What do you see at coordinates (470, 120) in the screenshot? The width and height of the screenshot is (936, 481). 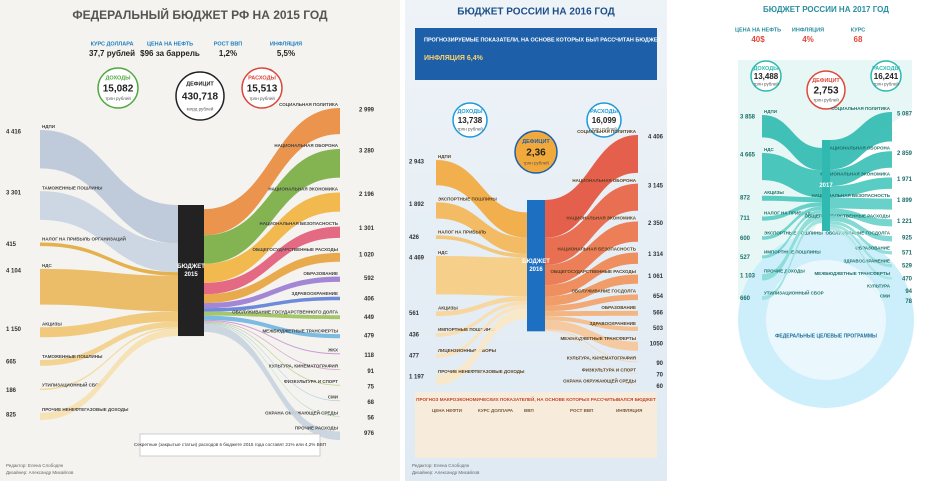 I see `hub-value: 13,738` at bounding box center [470, 120].